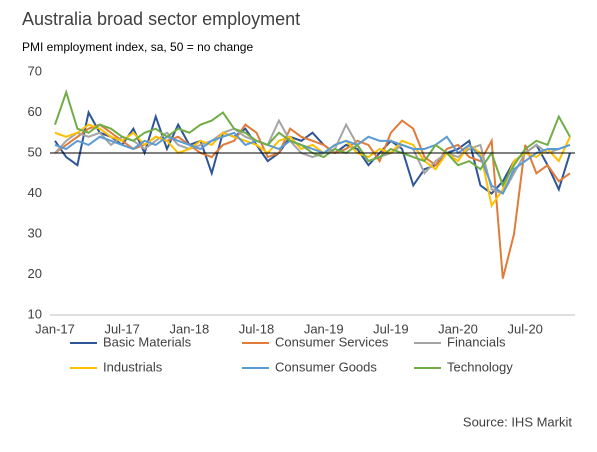 The width and height of the screenshot is (597, 452). Describe the element at coordinates (525, 328) in the screenshot. I see `x-tick-label: Jul-20` at that location.